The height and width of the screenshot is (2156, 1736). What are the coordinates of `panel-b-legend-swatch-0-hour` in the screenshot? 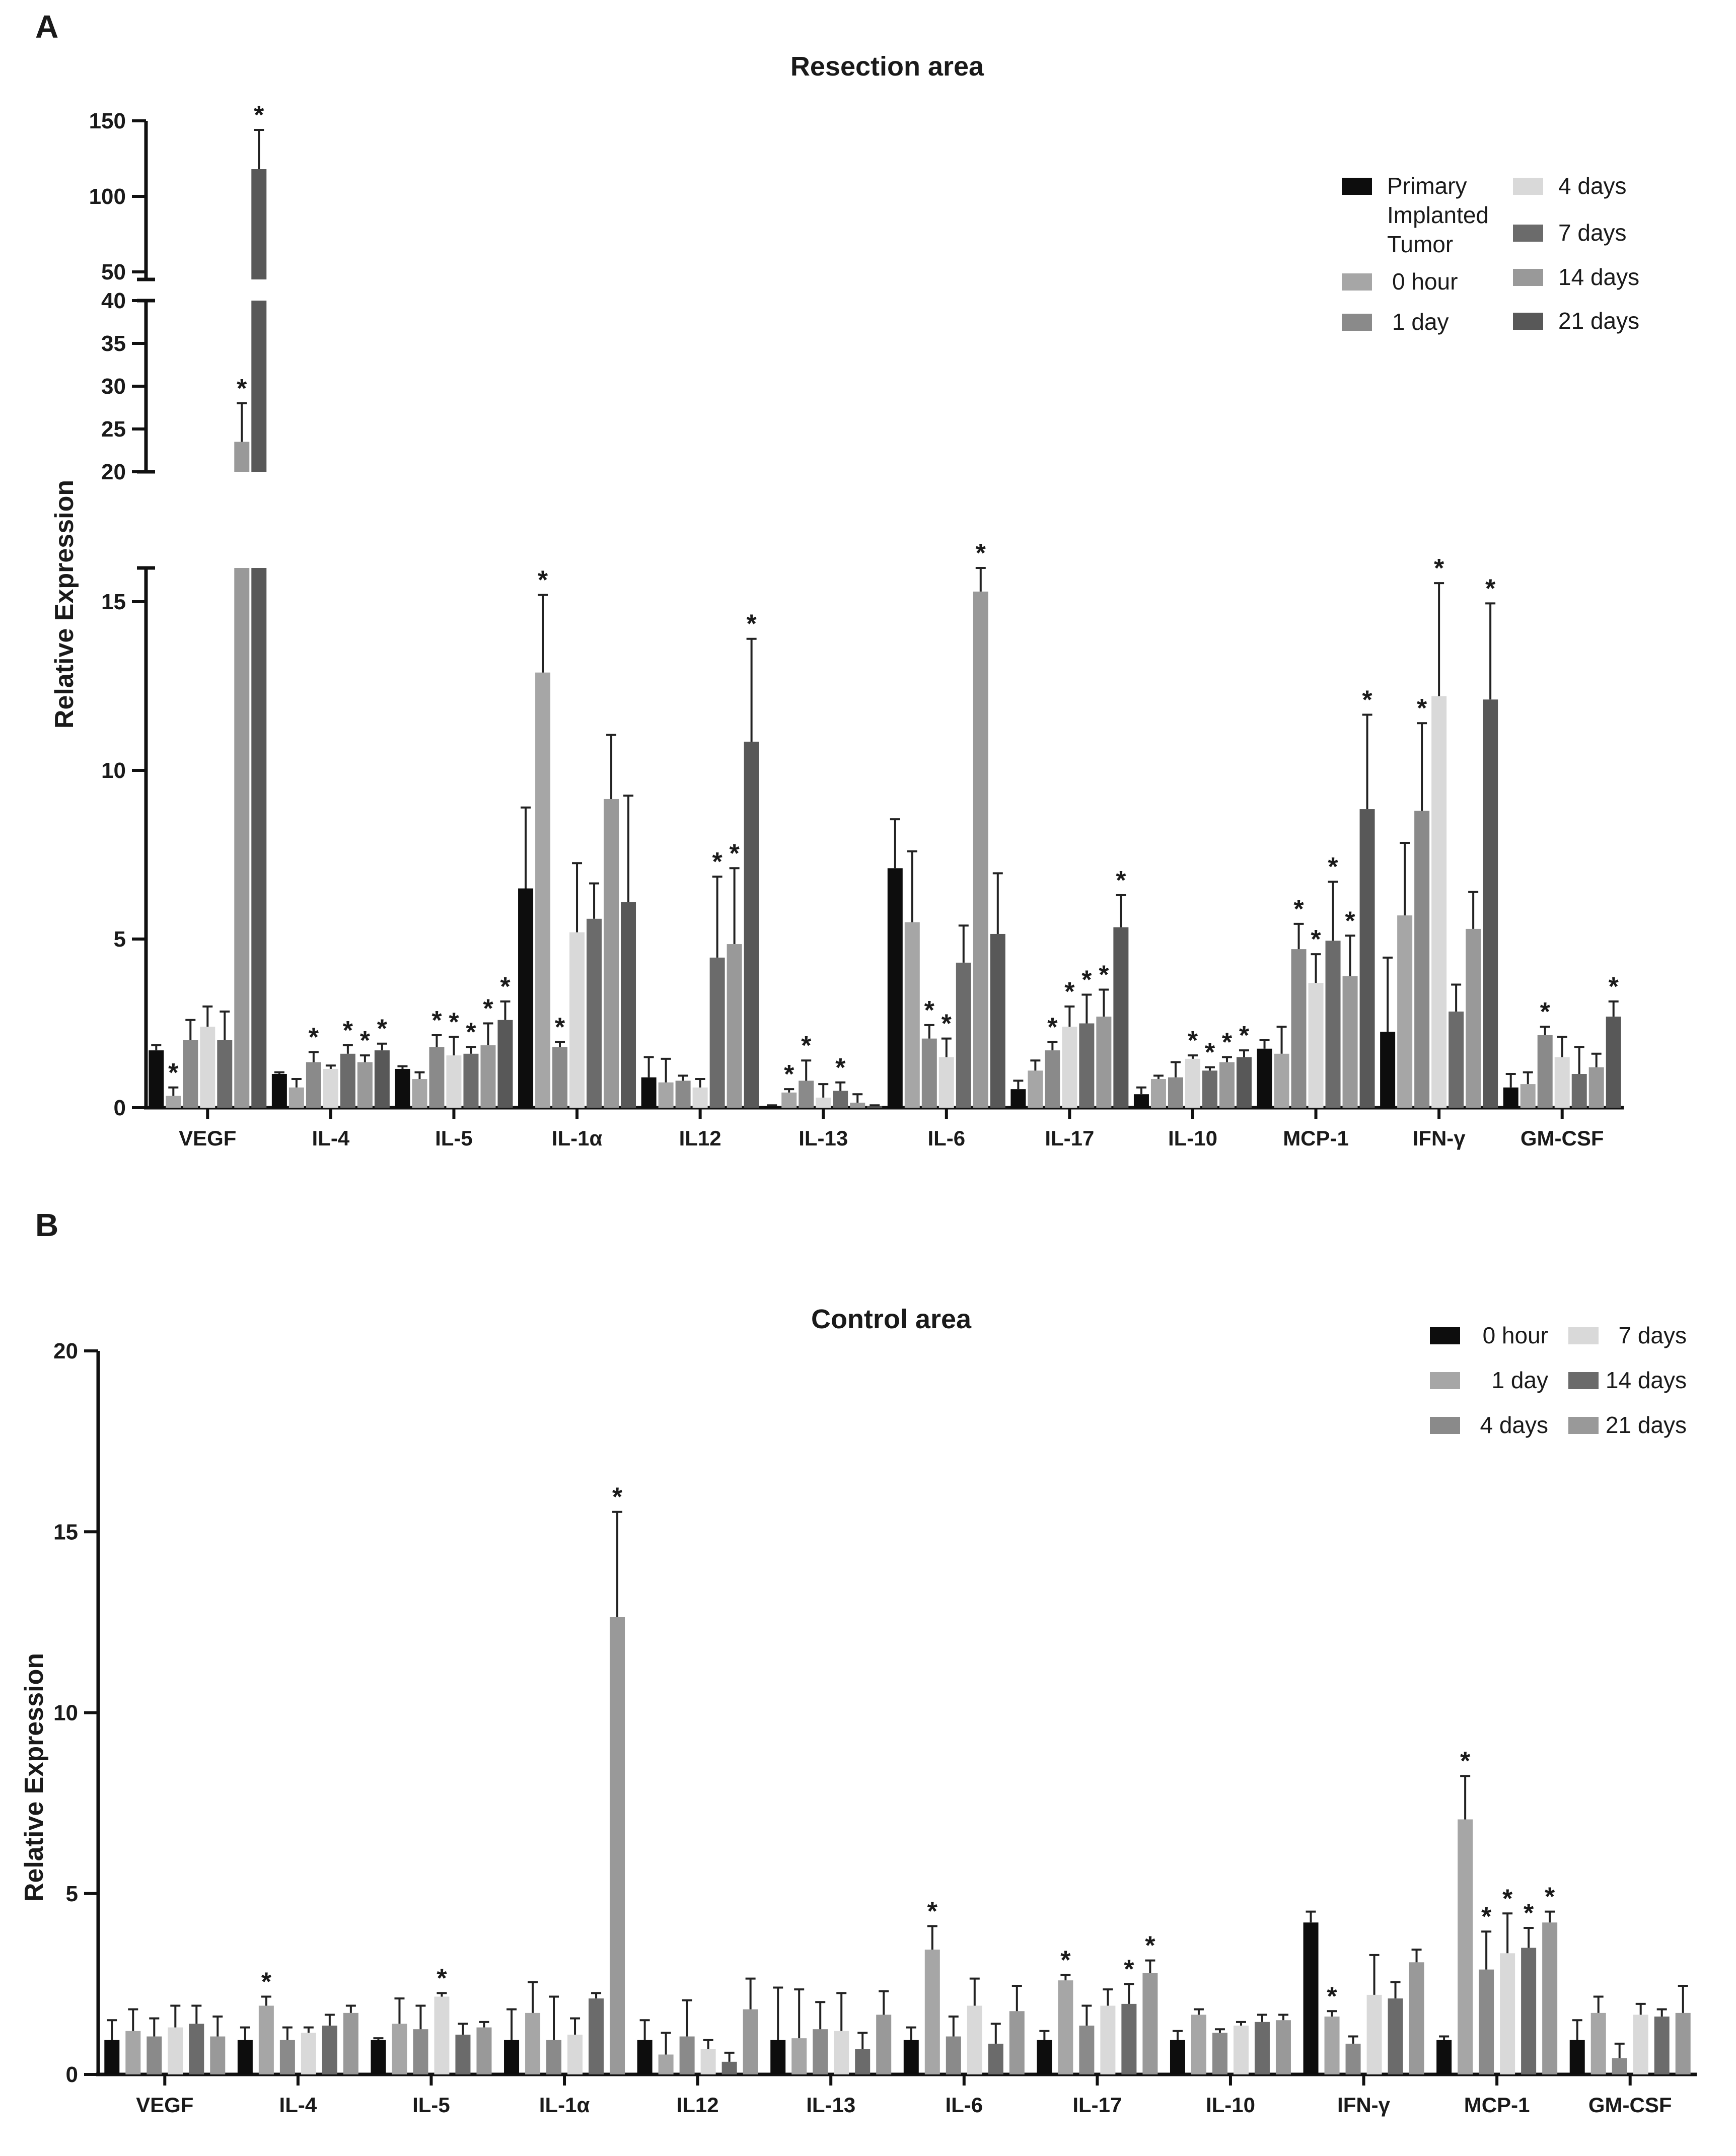 It's located at (1445, 1335).